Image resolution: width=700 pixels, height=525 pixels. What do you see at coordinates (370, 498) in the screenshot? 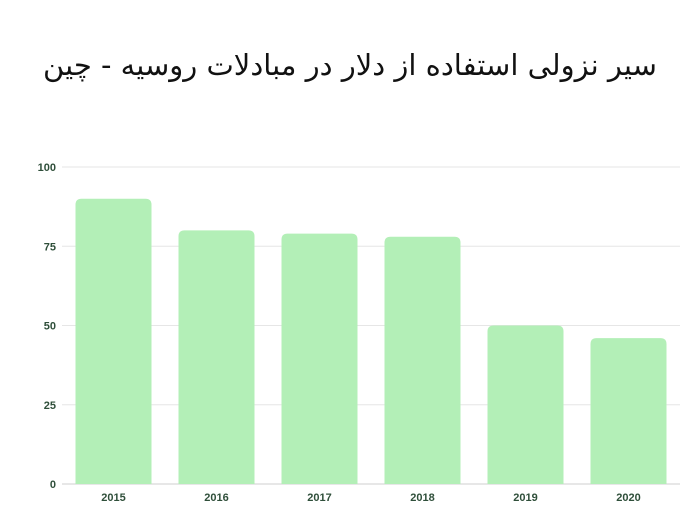
I see `x-axis-tick-labels: 2015 2016 2017 2018 2019 2020` at bounding box center [370, 498].